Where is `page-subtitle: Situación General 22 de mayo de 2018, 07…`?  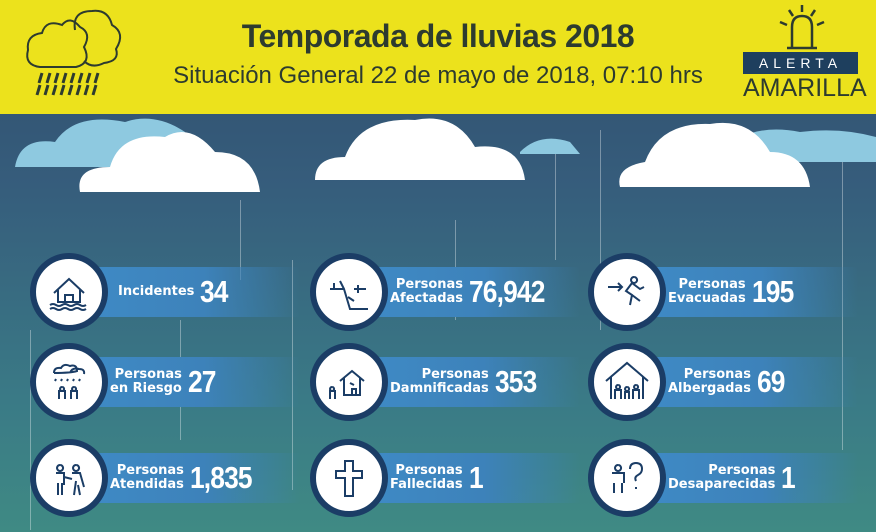
page-subtitle: Situación General 22 de mayo de 2018, 07… is located at coordinates (438, 75).